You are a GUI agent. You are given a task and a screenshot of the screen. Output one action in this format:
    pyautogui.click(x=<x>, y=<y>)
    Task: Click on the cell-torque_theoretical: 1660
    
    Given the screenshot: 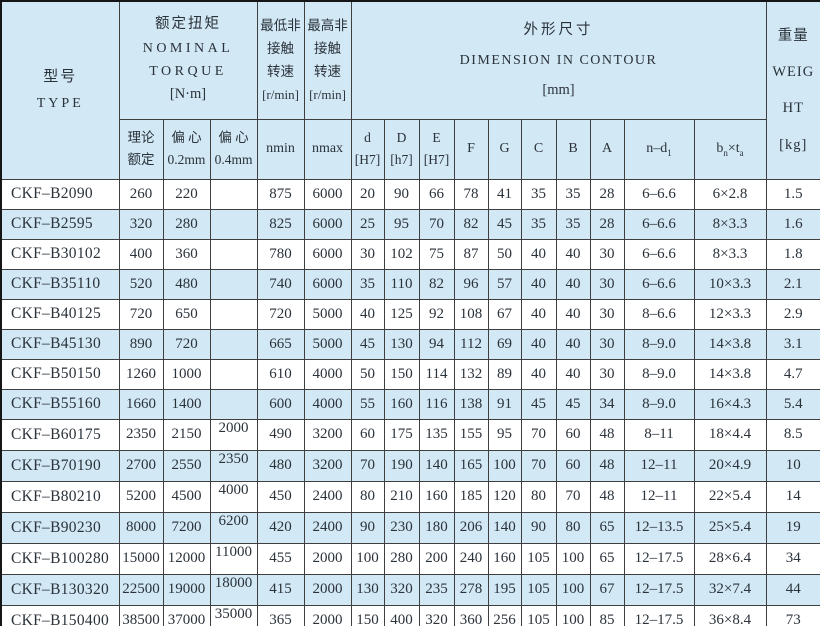 What is the action you would take?
    pyautogui.click(x=141, y=404)
    